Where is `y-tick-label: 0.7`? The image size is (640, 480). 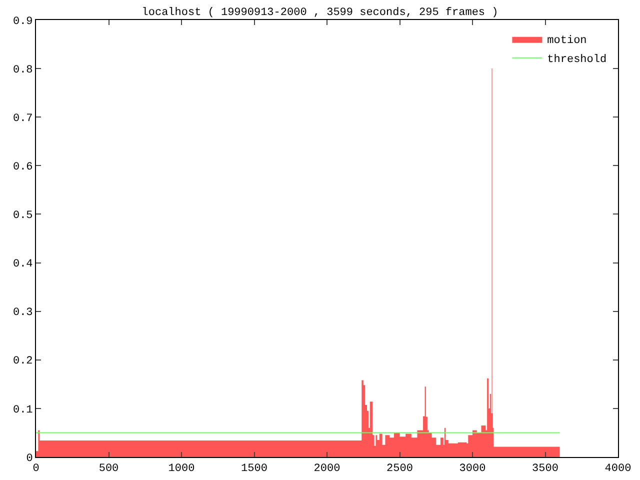 y-tick-label: 0.7 is located at coordinates (22, 118).